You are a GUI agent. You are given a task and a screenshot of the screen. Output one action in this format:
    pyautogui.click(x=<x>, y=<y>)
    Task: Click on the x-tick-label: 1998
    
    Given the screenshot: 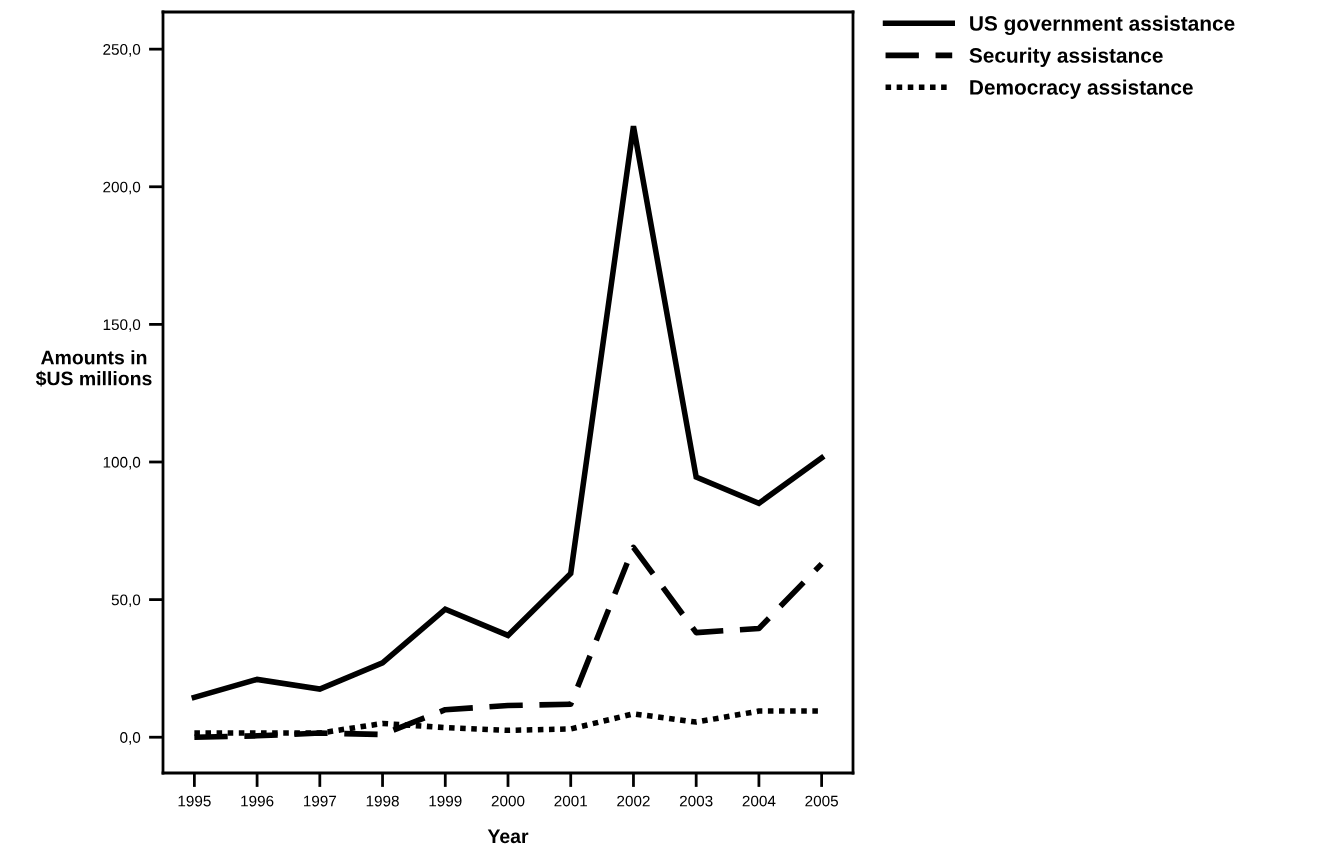 What is the action you would take?
    pyautogui.click(x=382, y=801)
    